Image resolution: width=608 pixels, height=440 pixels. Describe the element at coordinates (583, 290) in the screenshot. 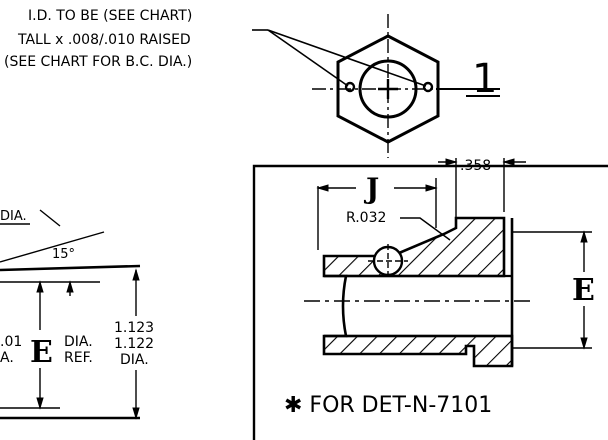

I see `dim-e-right-label: E` at that location.